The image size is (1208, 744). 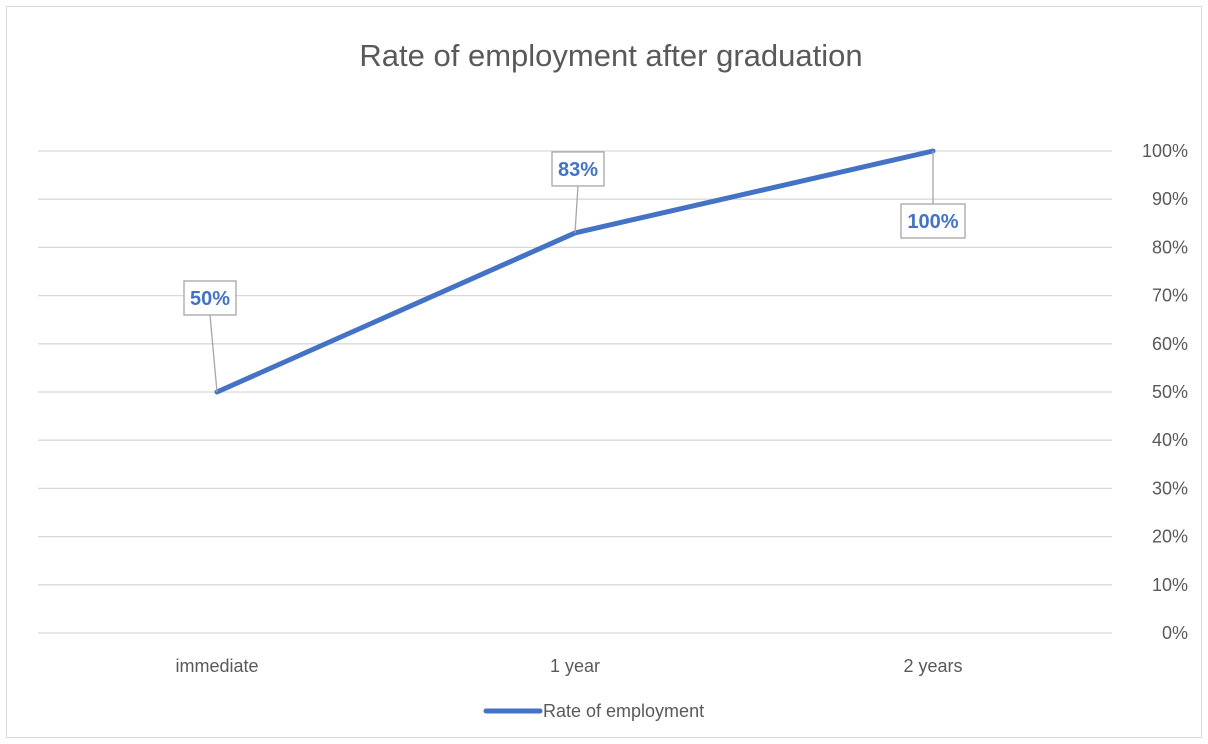 What do you see at coordinates (216, 666) in the screenshot?
I see `x-tick-label: immediate` at bounding box center [216, 666].